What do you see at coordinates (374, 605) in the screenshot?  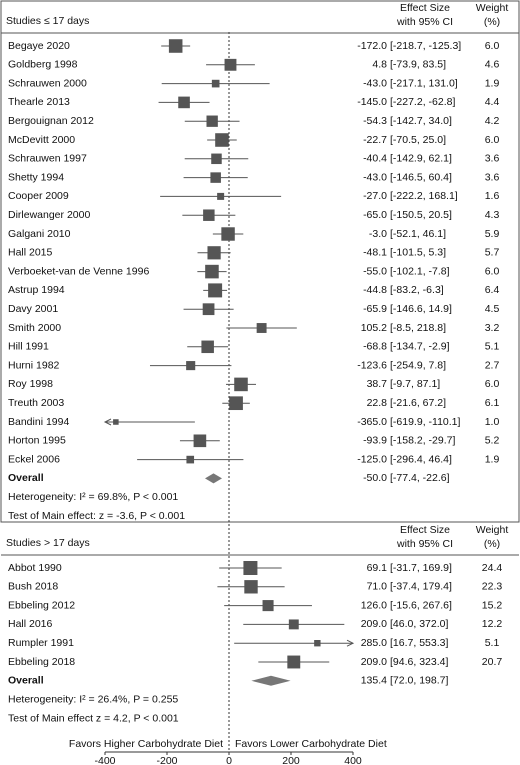 I see `effect-value: 126.0` at bounding box center [374, 605].